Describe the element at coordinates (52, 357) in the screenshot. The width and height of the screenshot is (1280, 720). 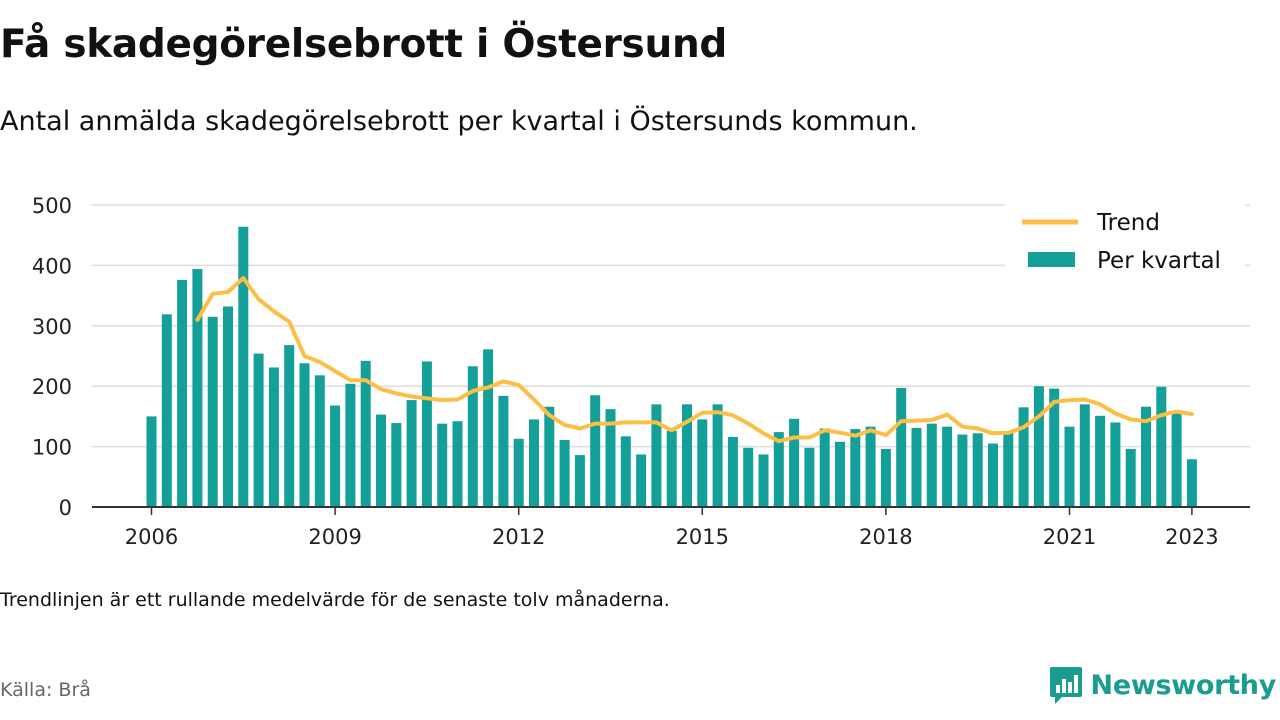
I see `y-axis-ticks: 0 100 200 300 400 500` at that location.